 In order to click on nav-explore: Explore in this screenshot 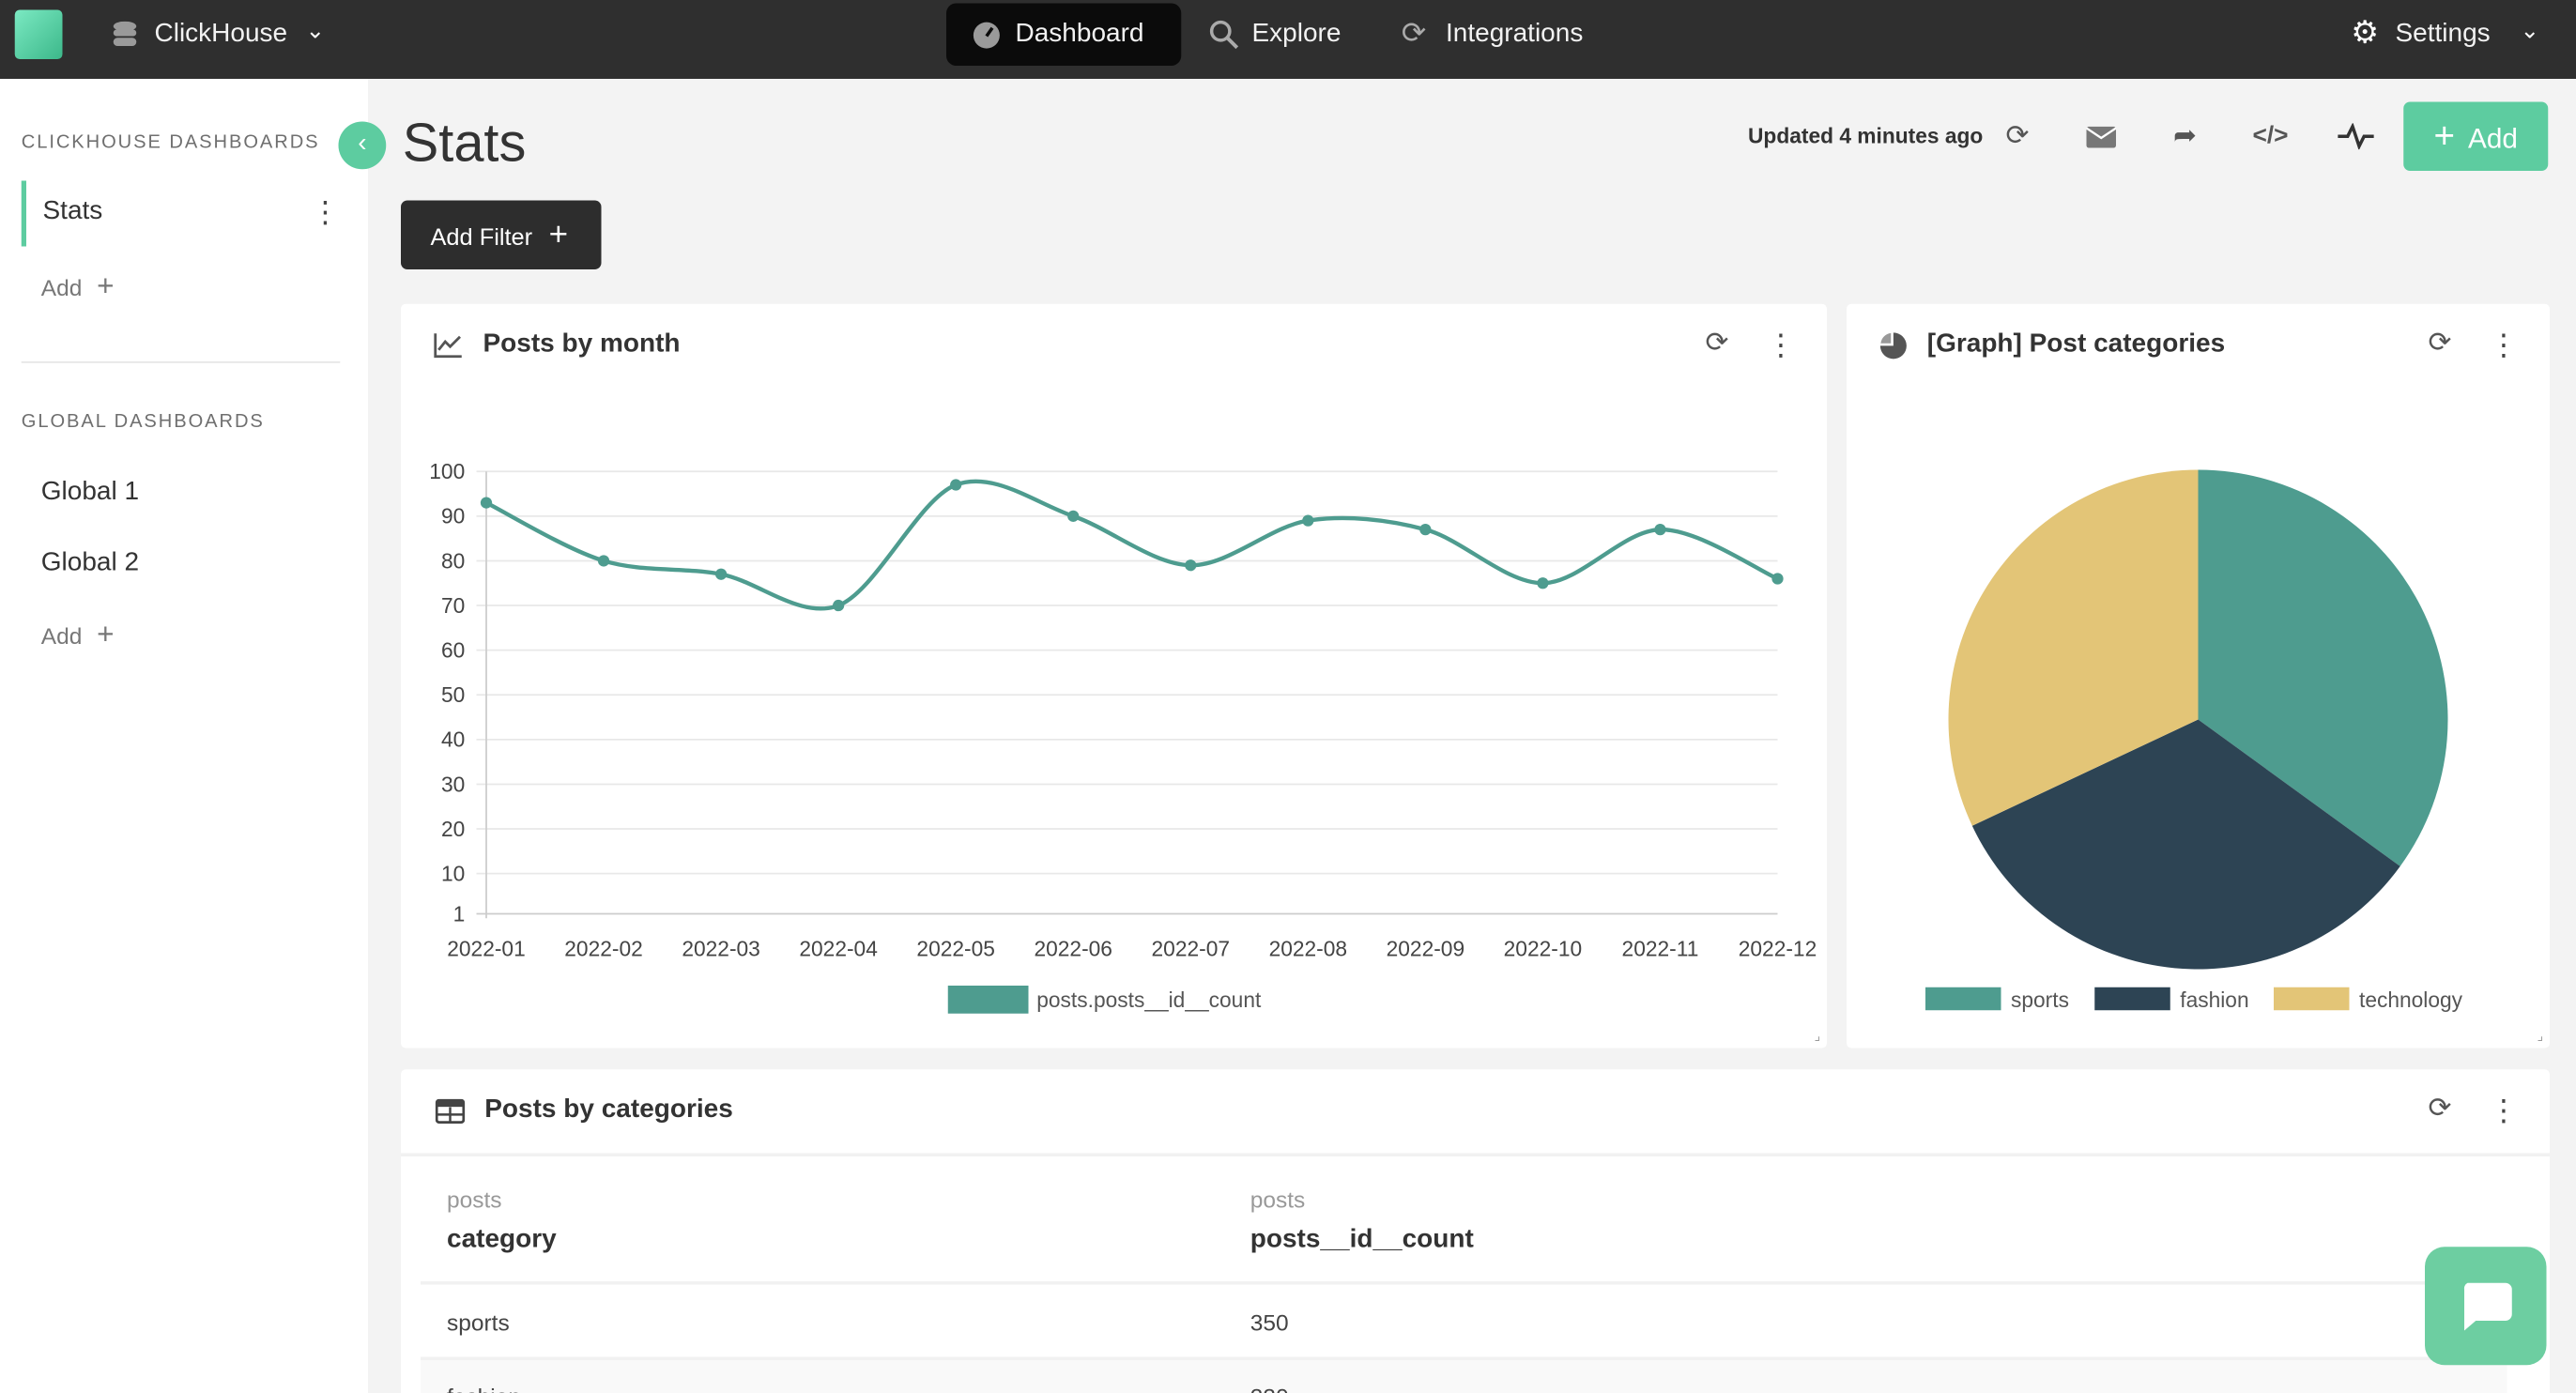, I will do `click(1285, 36)`.